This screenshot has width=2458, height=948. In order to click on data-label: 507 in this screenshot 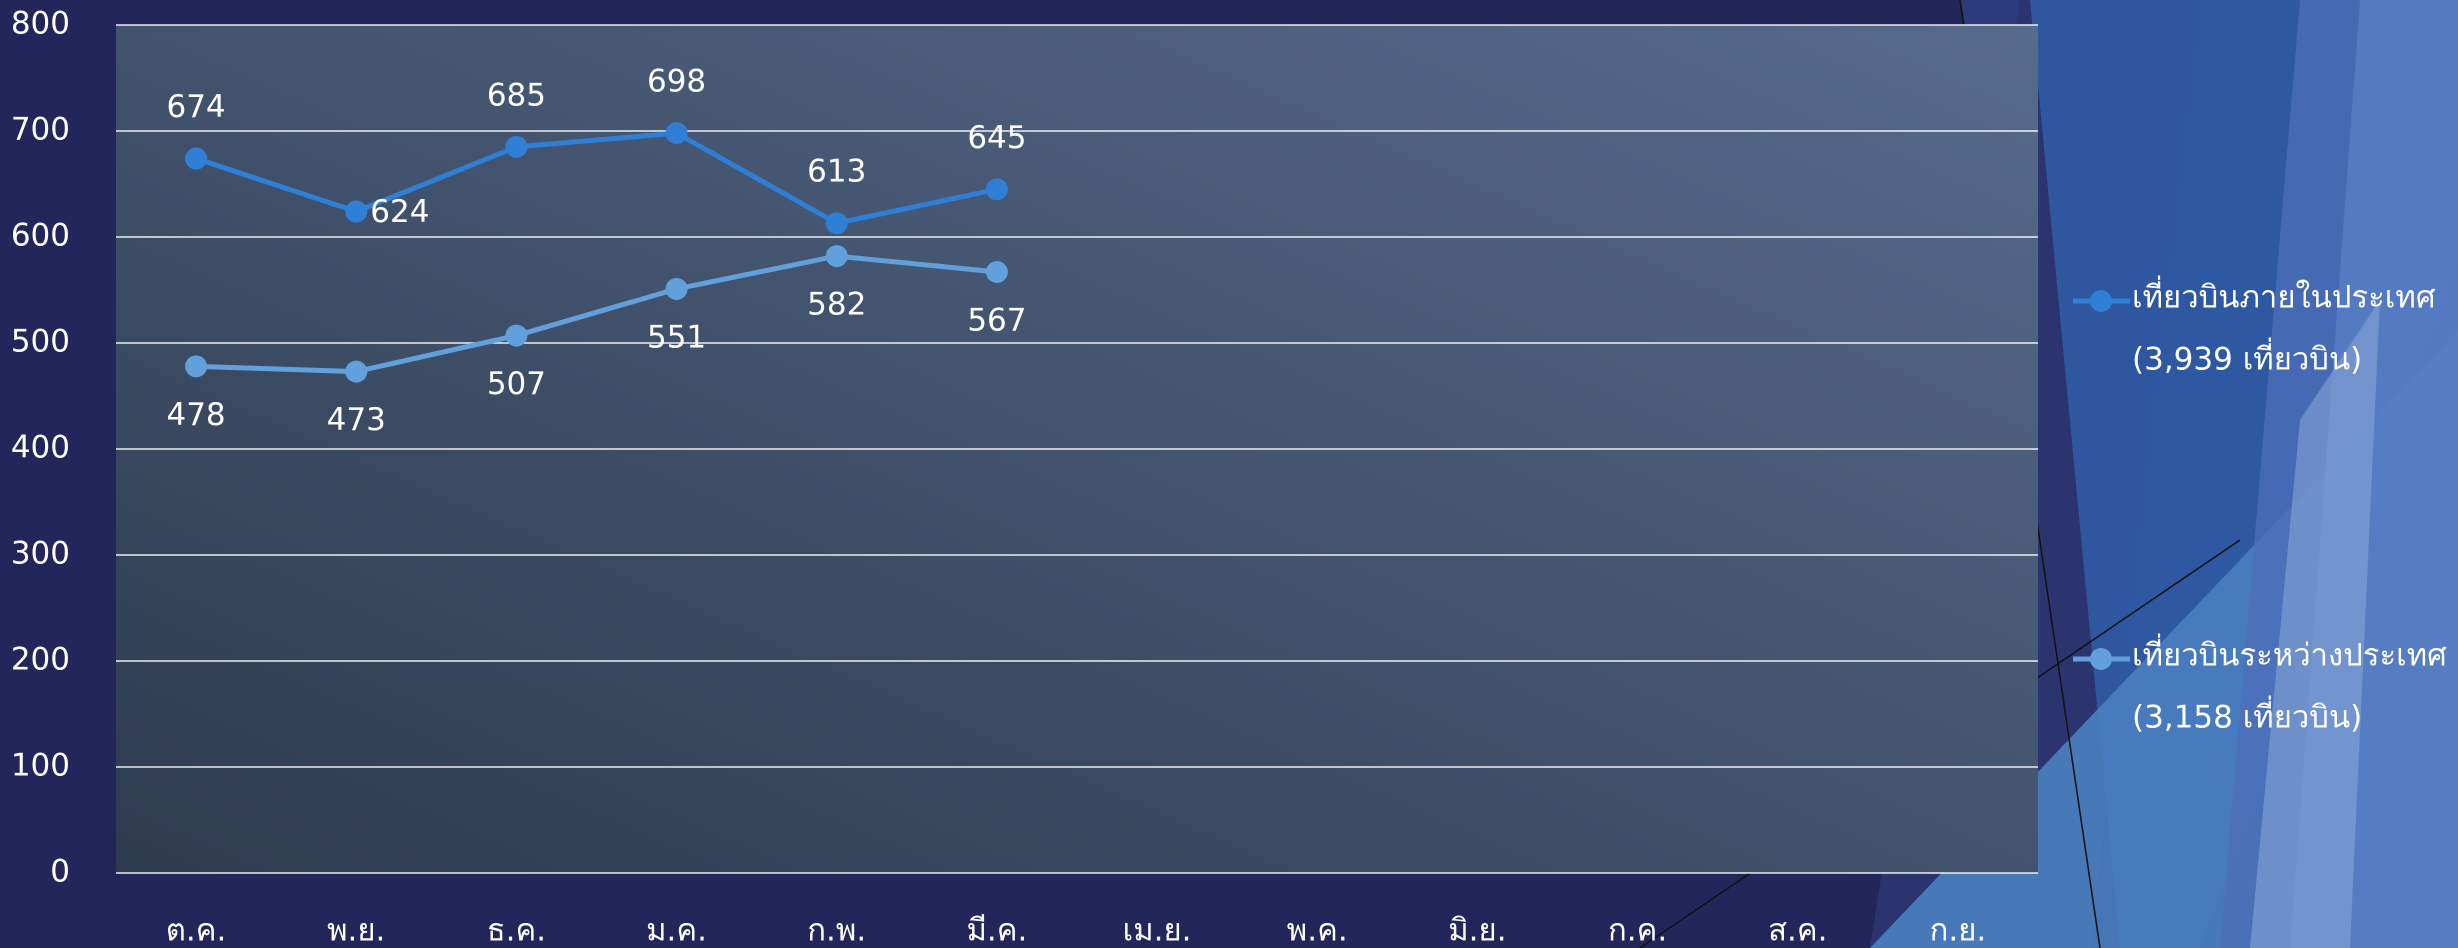, I will do `click(516, 384)`.